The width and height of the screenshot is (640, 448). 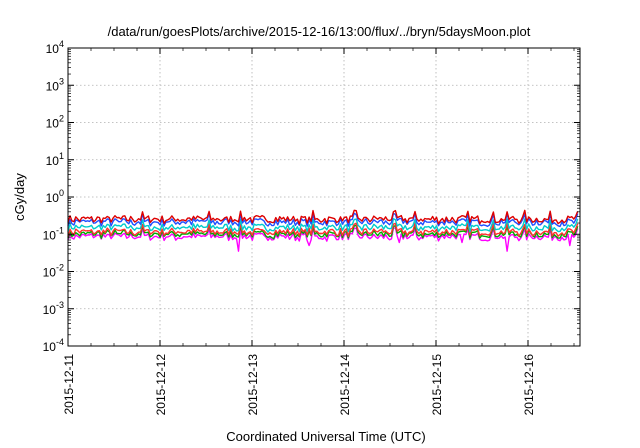 I want to click on y-tick-label: 10², so click(x=55, y=122).